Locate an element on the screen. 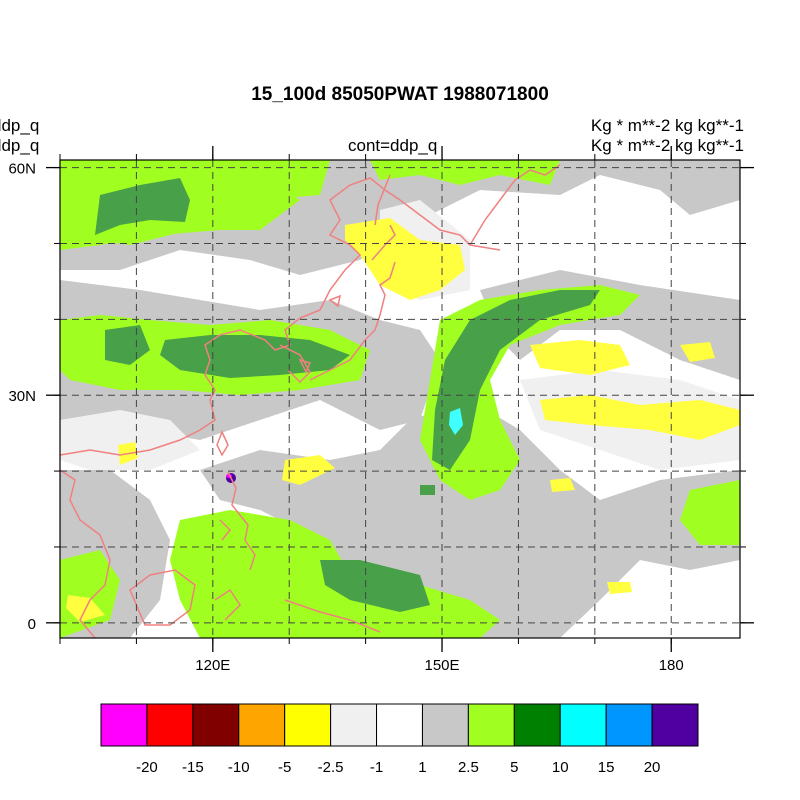 The image size is (800, 800). colorbar-label: -2.5 is located at coordinates (331, 767).